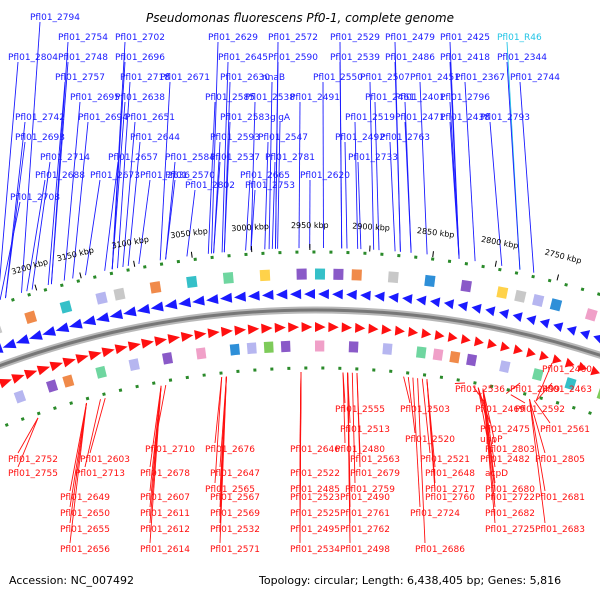  I want to click on gene-label: Pfl01_2781, so click(290, 158).